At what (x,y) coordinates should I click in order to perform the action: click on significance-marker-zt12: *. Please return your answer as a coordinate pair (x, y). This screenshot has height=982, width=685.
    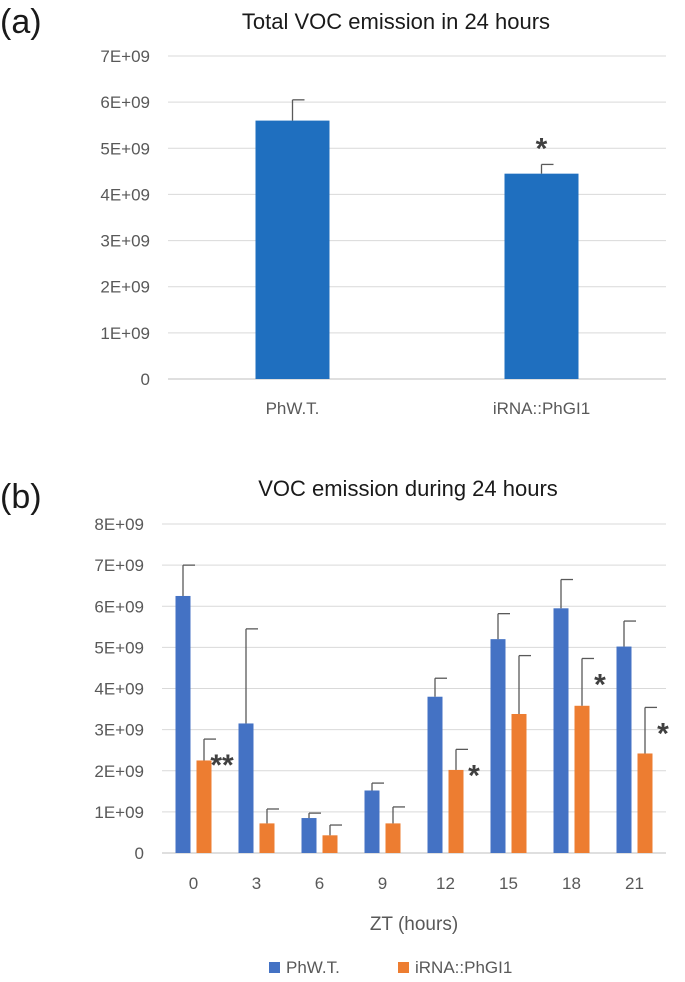
    Looking at the image, I should click on (474, 775).